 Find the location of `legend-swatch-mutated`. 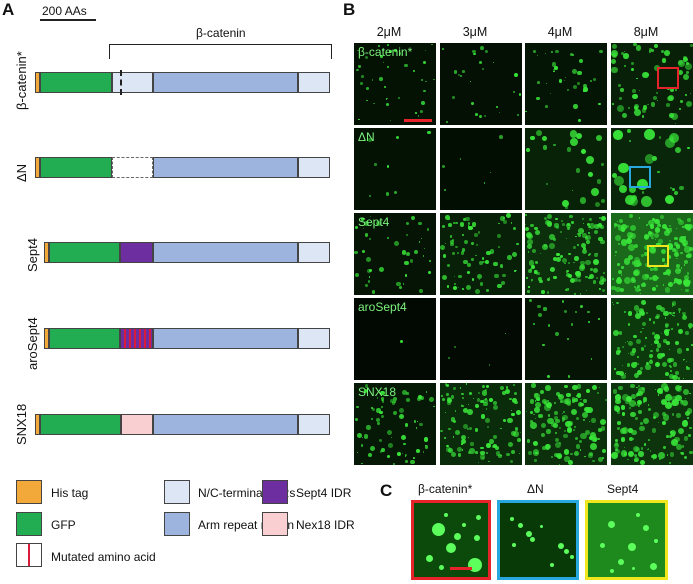

legend-swatch-mutated is located at coordinates (29, 555).